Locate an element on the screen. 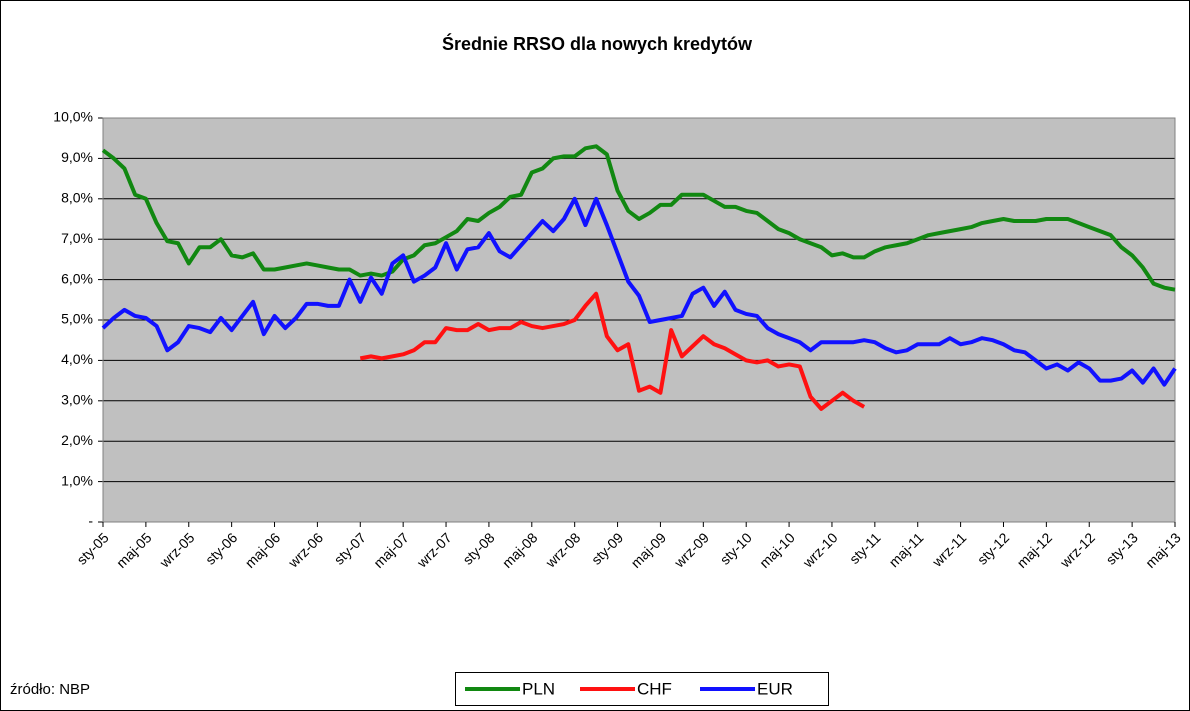  legend-box is located at coordinates (642, 689).